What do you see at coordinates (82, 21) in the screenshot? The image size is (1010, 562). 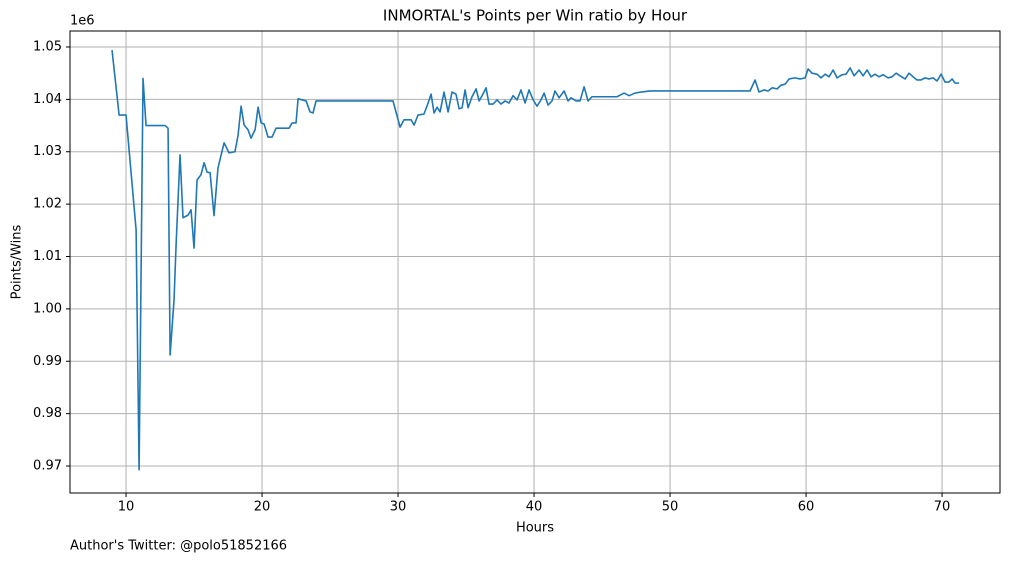 I see `y-offset-label: 1e6` at bounding box center [82, 21].